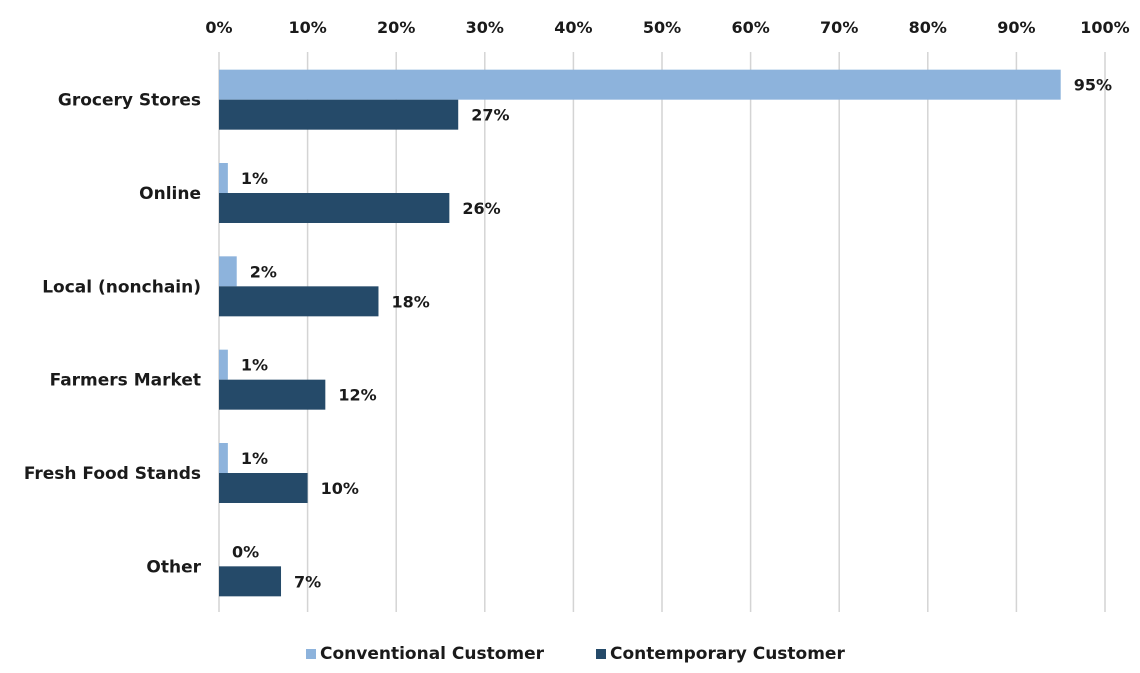  What do you see at coordinates (481, 208) in the screenshot?
I see `data-label: 26%` at bounding box center [481, 208].